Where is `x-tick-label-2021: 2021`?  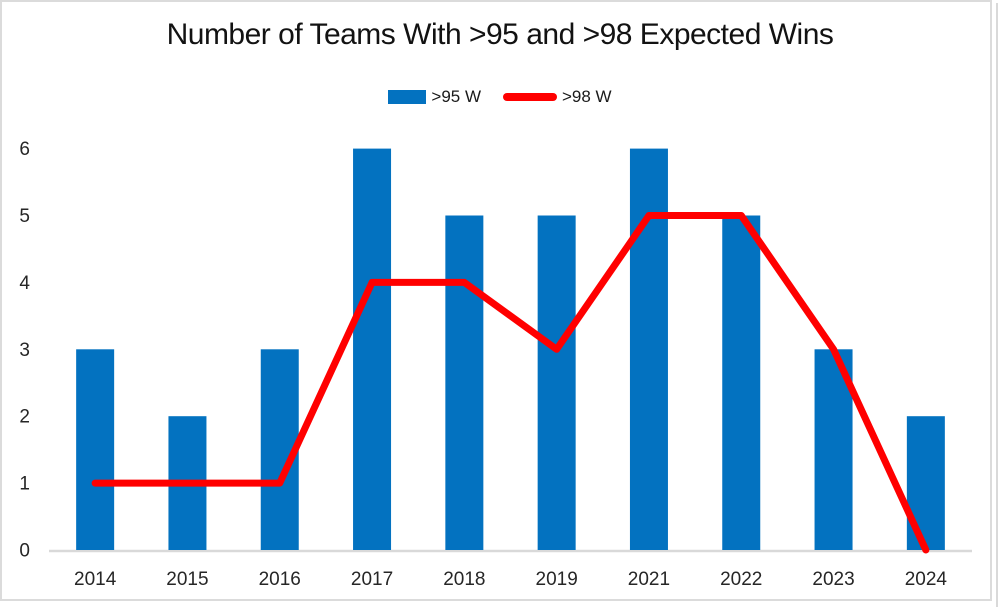
x-tick-label-2021: 2021 is located at coordinates (649, 579).